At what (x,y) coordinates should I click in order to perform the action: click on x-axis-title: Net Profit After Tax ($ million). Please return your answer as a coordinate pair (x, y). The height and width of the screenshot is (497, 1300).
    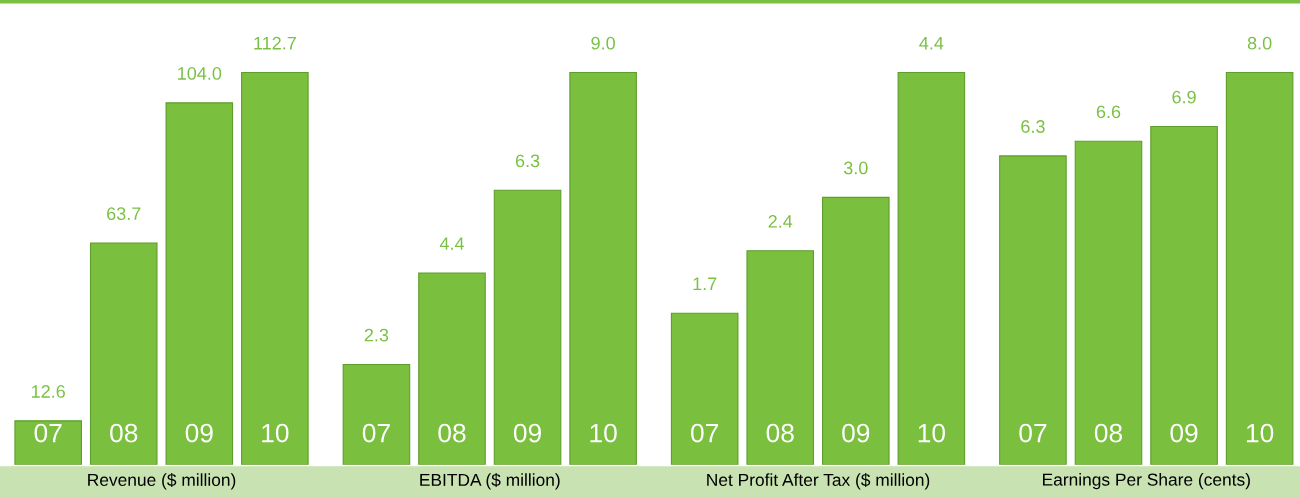
    Looking at the image, I should click on (818, 481).